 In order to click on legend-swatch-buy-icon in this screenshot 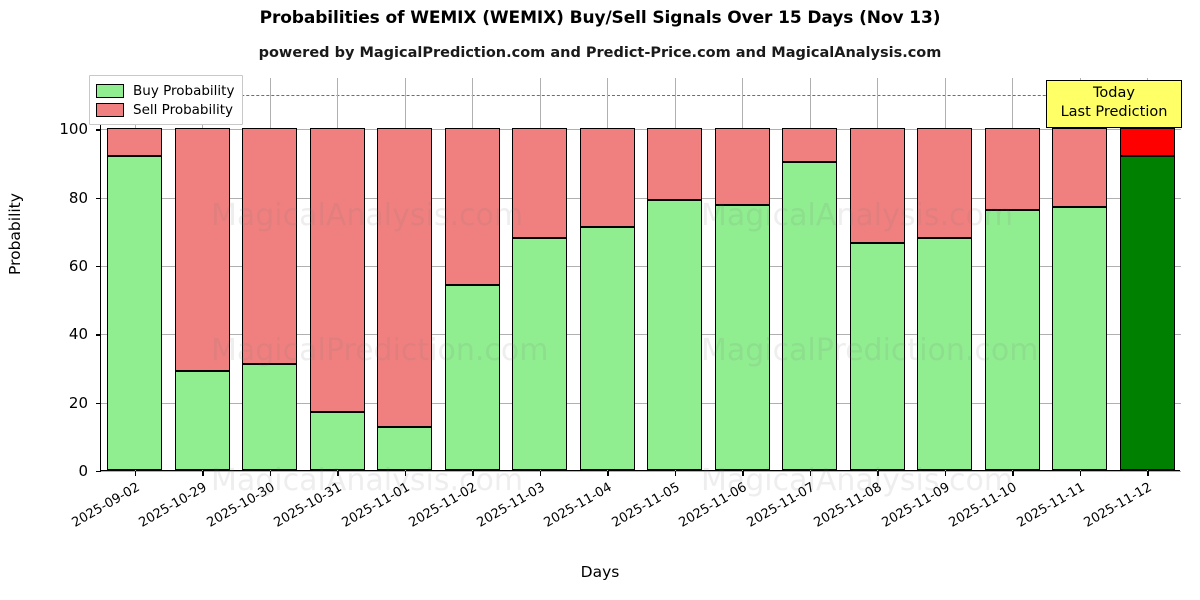, I will do `click(110, 90)`.